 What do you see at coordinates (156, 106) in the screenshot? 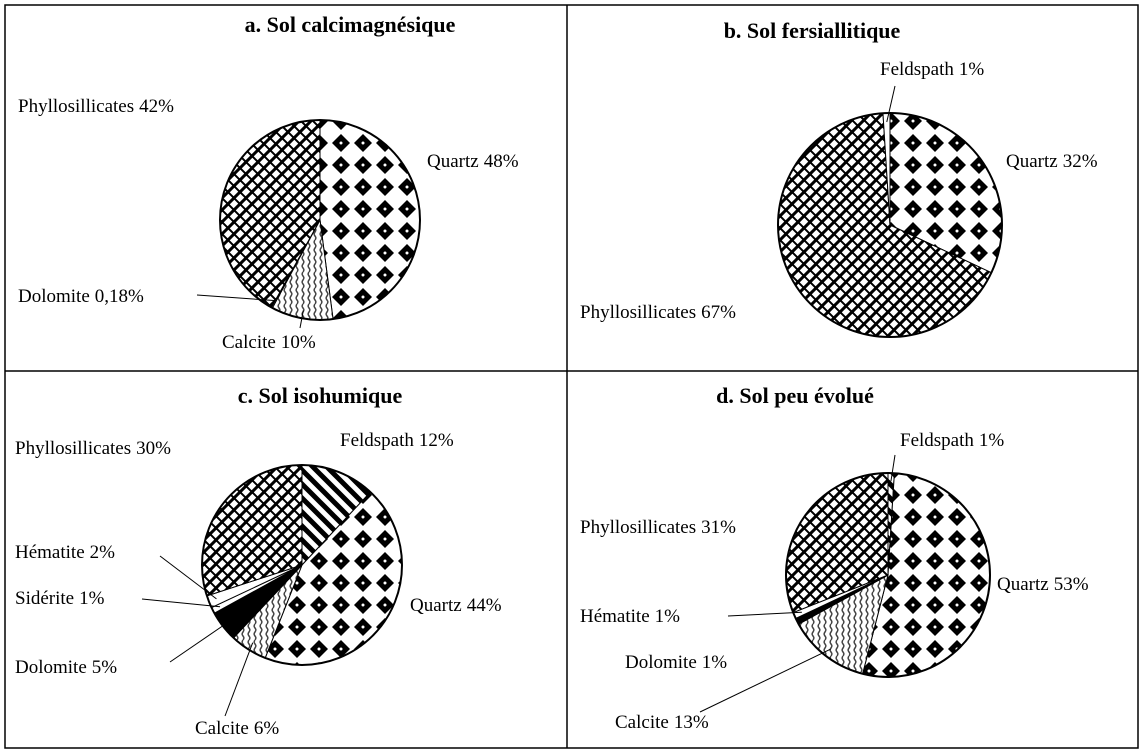
I see `slice-value: 42%` at bounding box center [156, 106].